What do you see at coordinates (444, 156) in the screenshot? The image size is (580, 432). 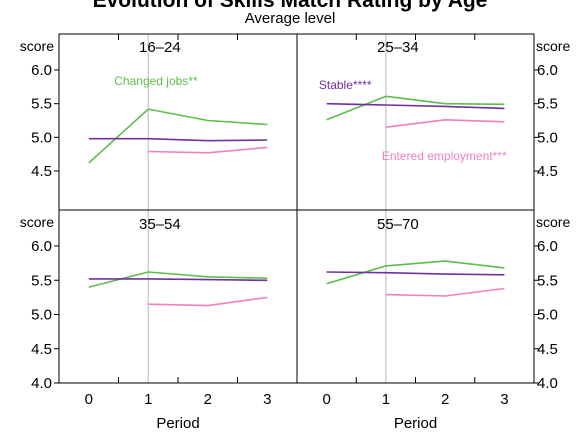 I see `annotation-entered: Entered employment***` at bounding box center [444, 156].